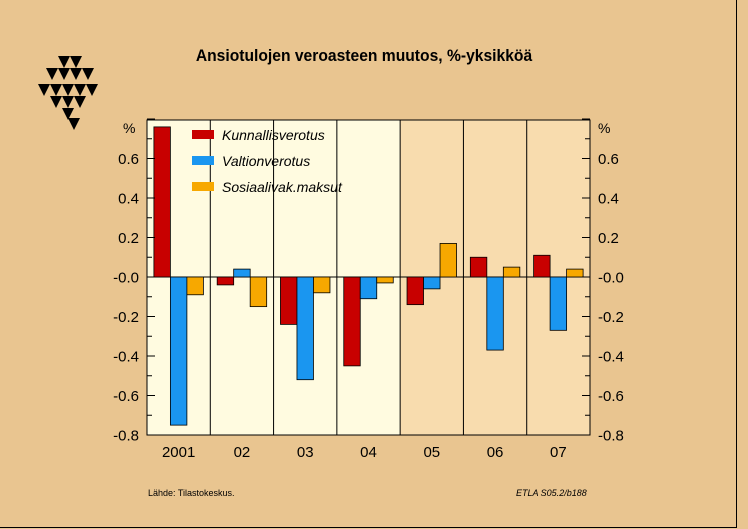 The height and width of the screenshot is (529, 748). I want to click on y-tick-label-right: 0.4, so click(608, 199).